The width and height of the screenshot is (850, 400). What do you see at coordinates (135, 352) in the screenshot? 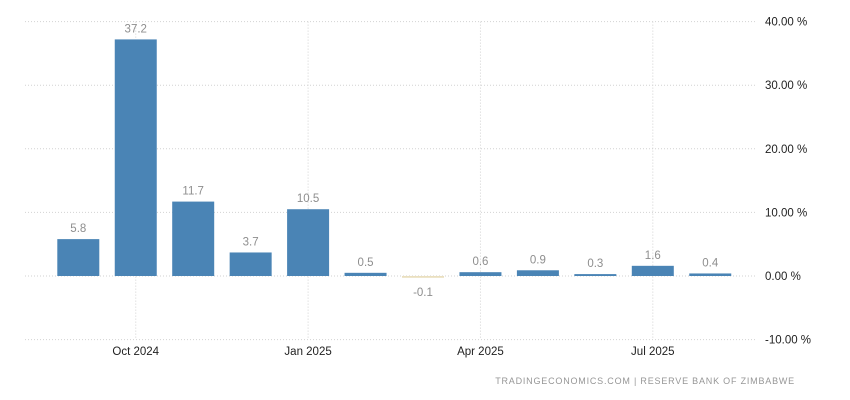
I see `x-axis-tick-label: Oct 2024` at bounding box center [135, 352].